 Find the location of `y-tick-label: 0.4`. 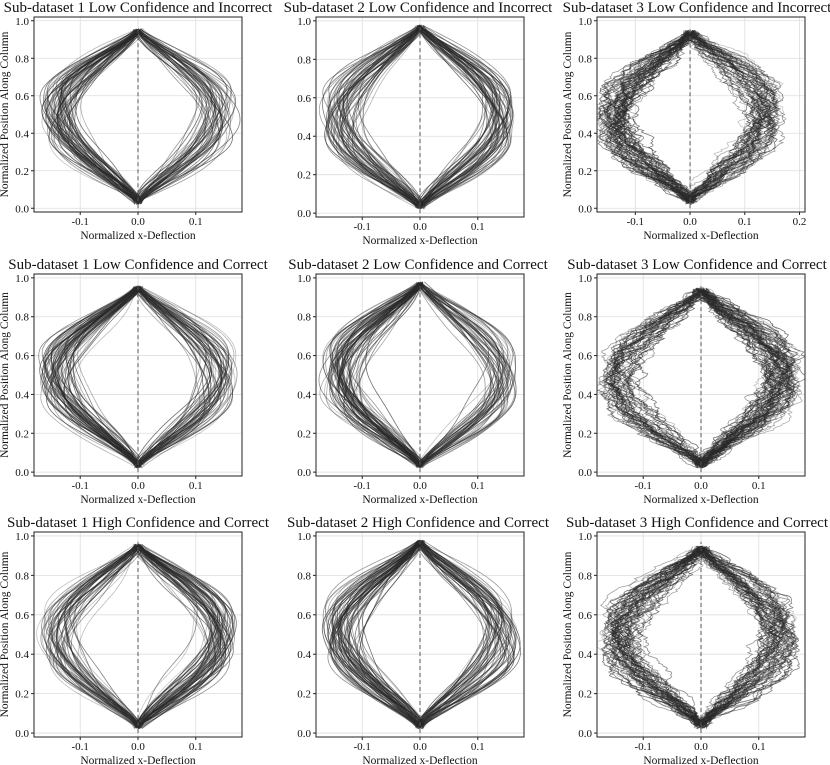

y-tick-label: 0.4 is located at coordinates (585, 134).